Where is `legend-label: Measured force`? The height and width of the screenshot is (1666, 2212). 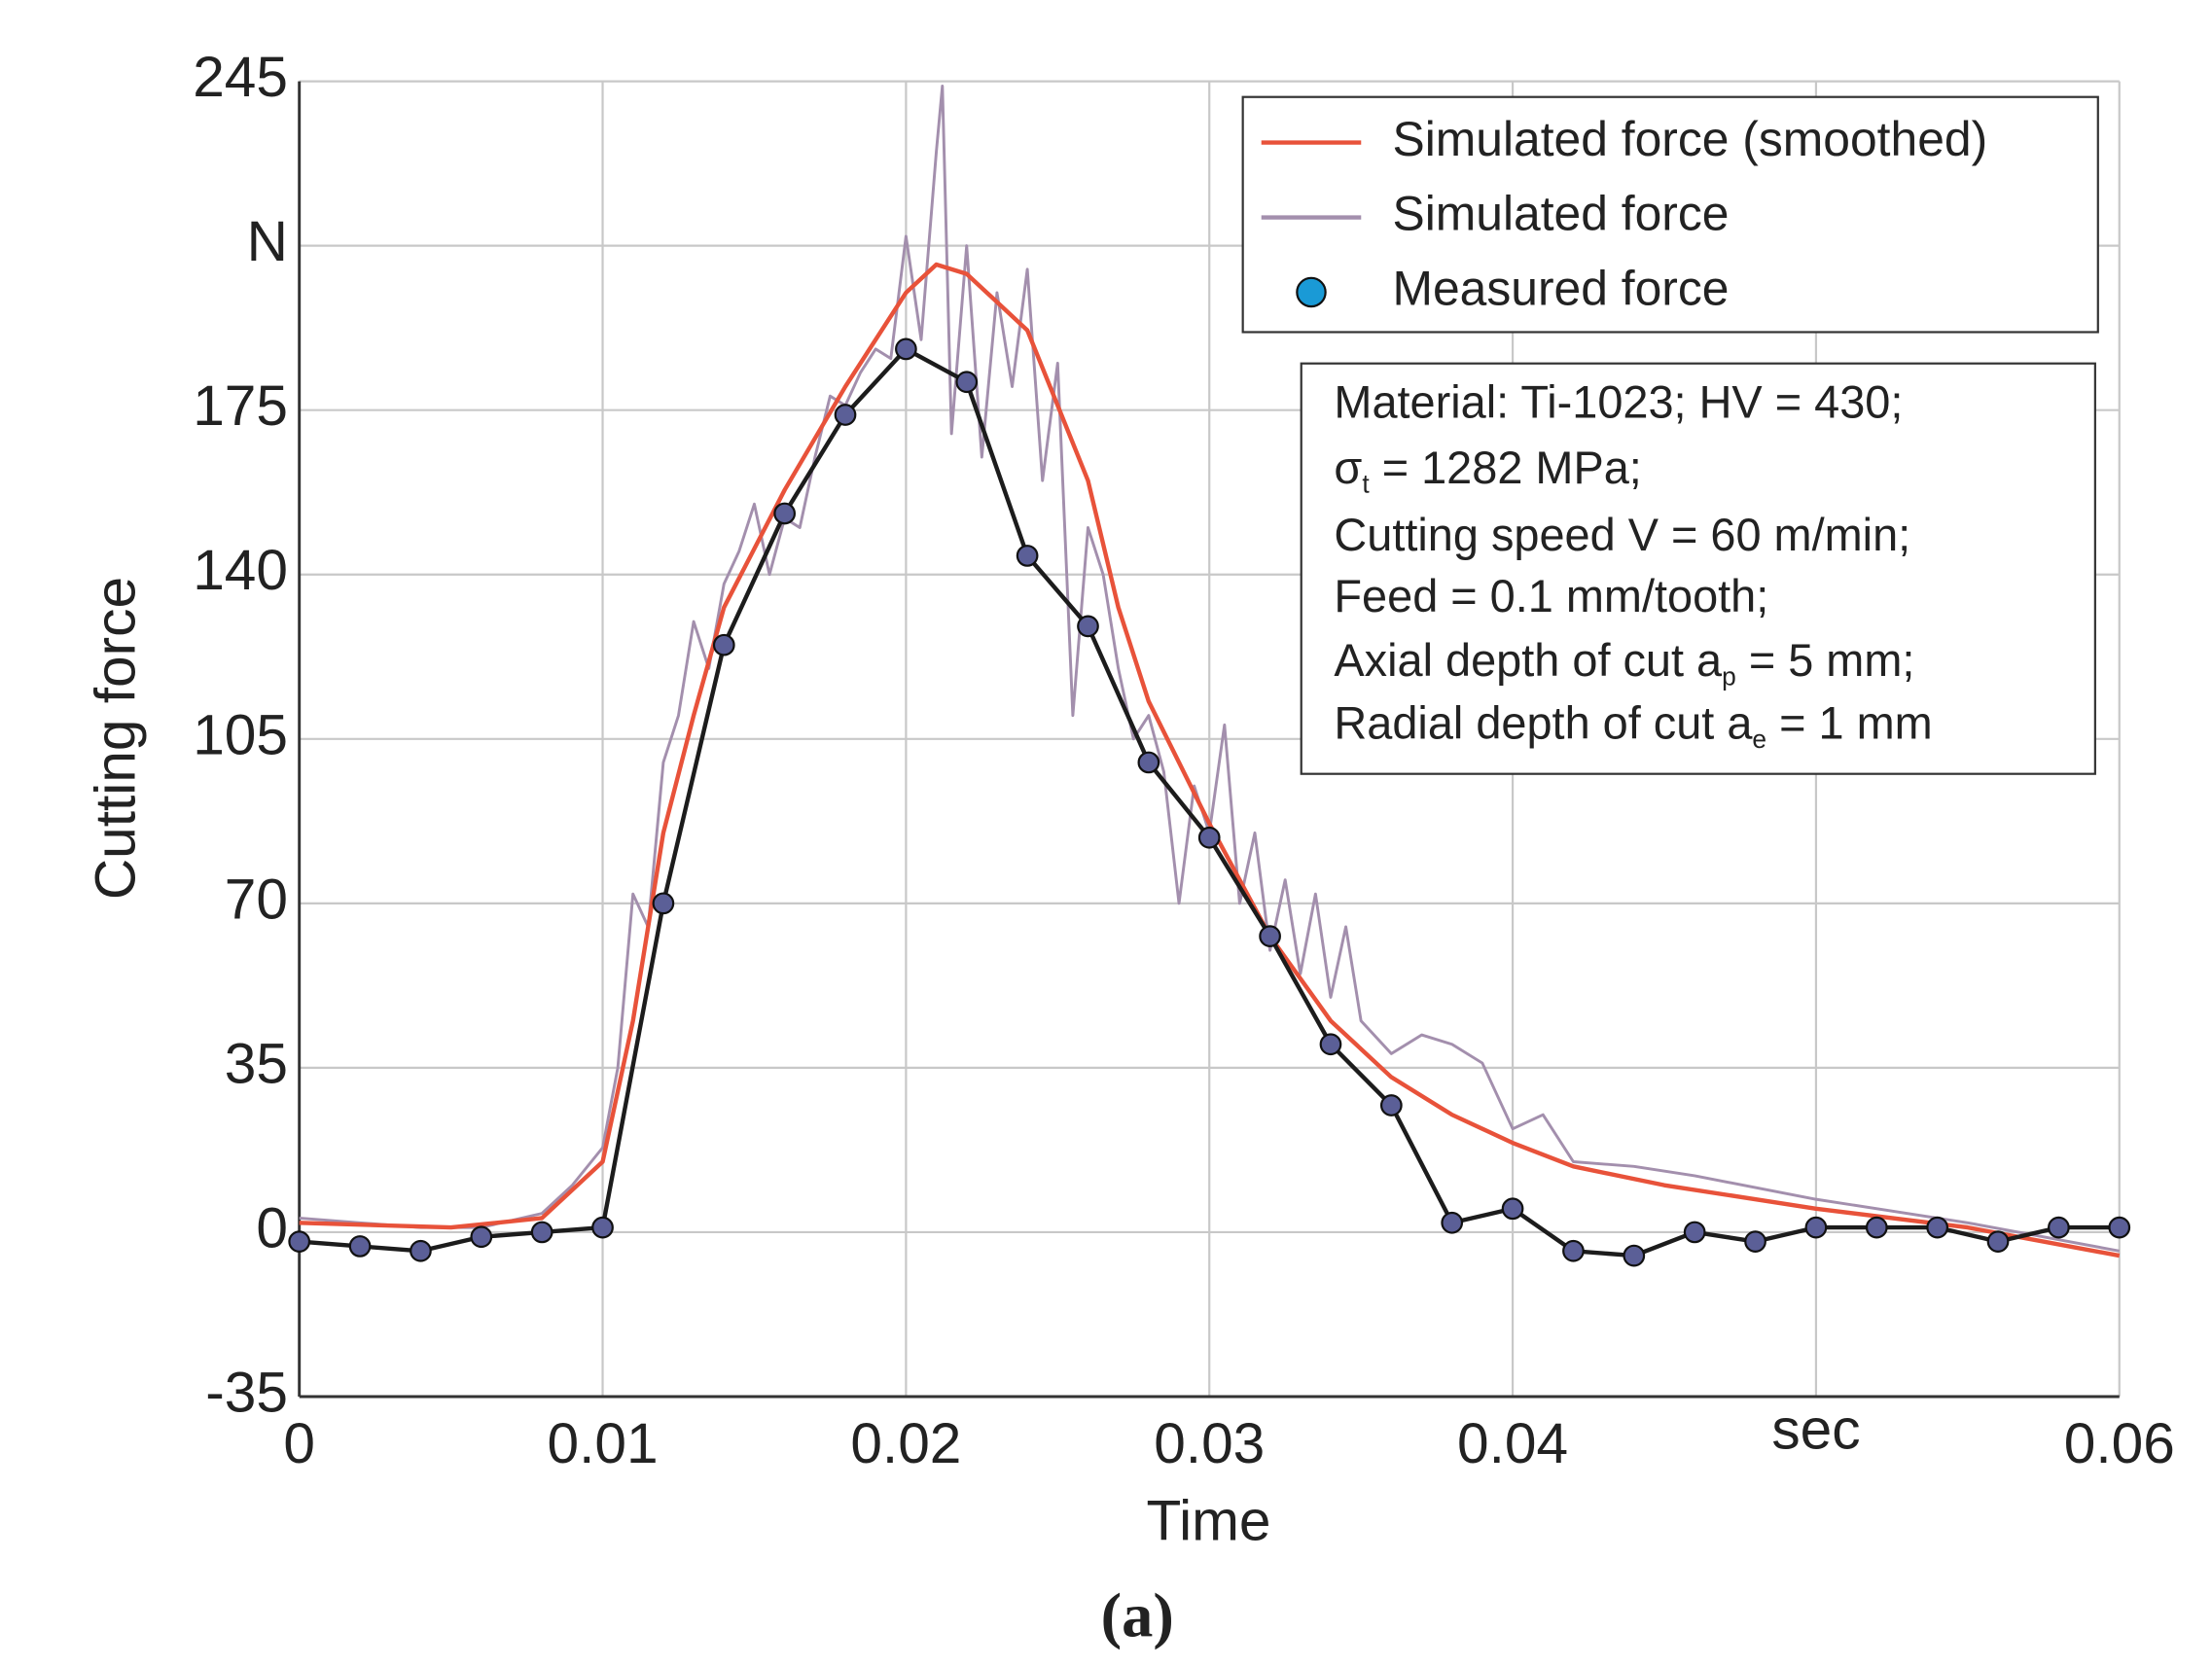
legend-label: Measured force is located at coordinates (1561, 289).